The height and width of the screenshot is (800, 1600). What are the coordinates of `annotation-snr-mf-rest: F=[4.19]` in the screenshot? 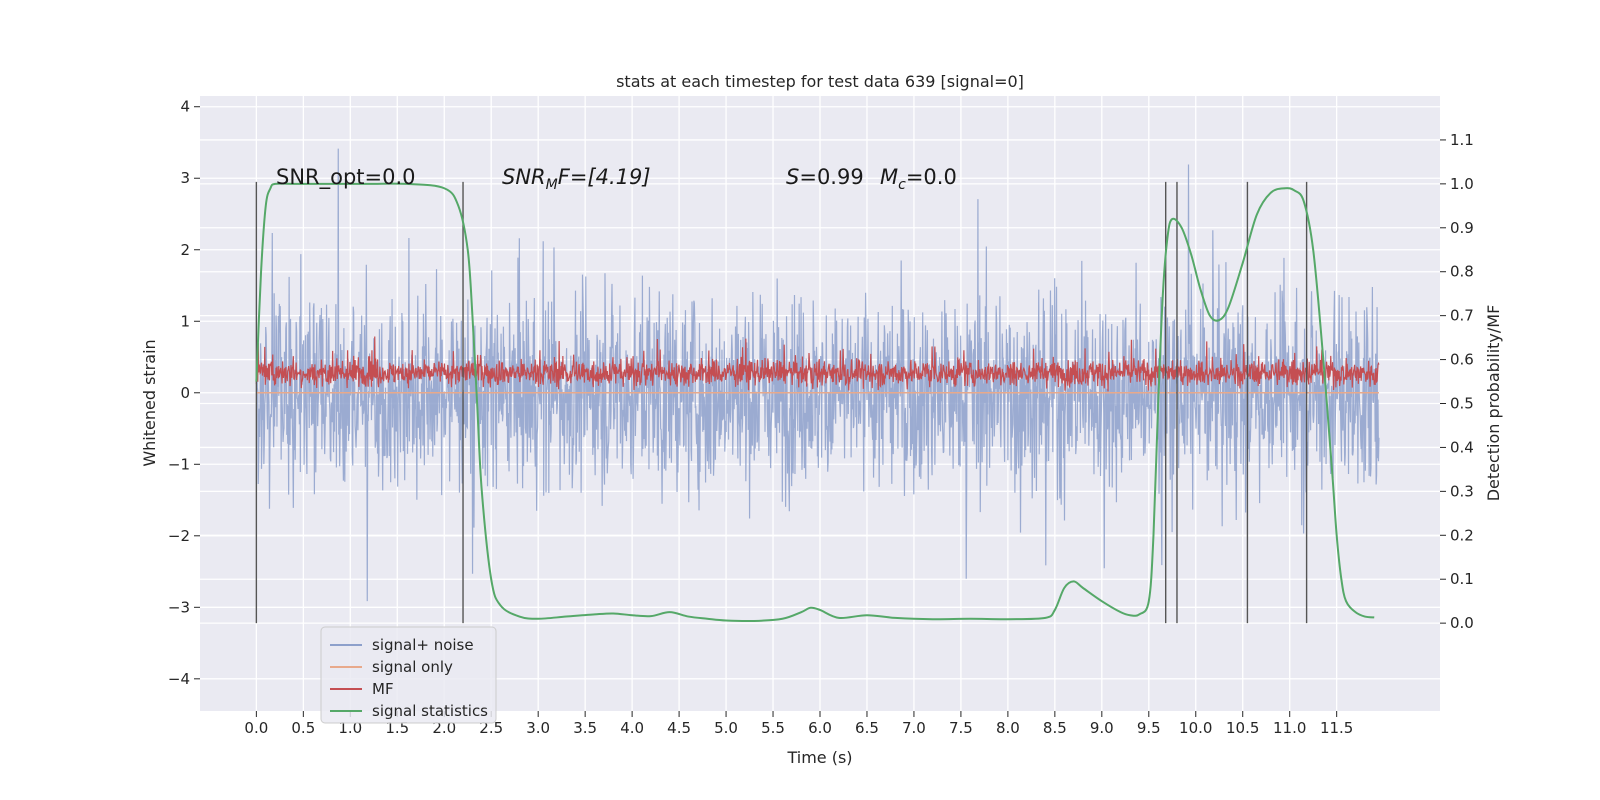 It's located at (604, 177).